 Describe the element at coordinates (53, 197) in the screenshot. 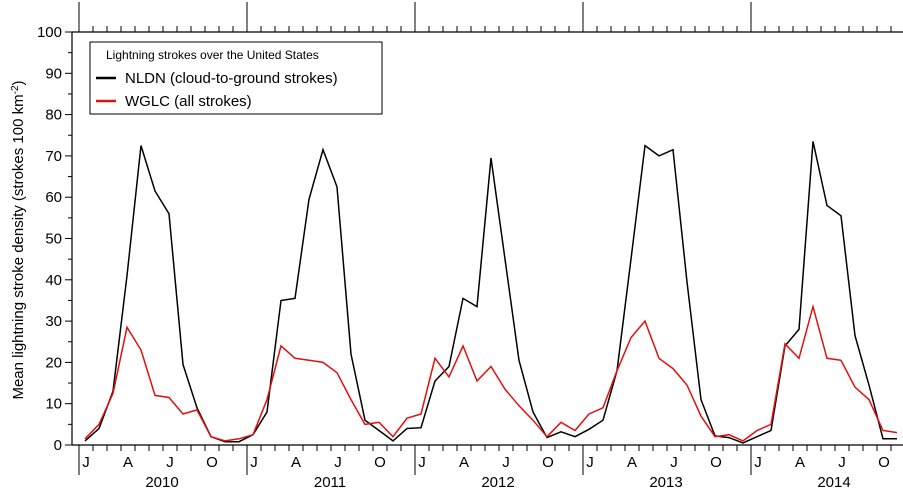

I see `y-tick-label: 60` at that location.